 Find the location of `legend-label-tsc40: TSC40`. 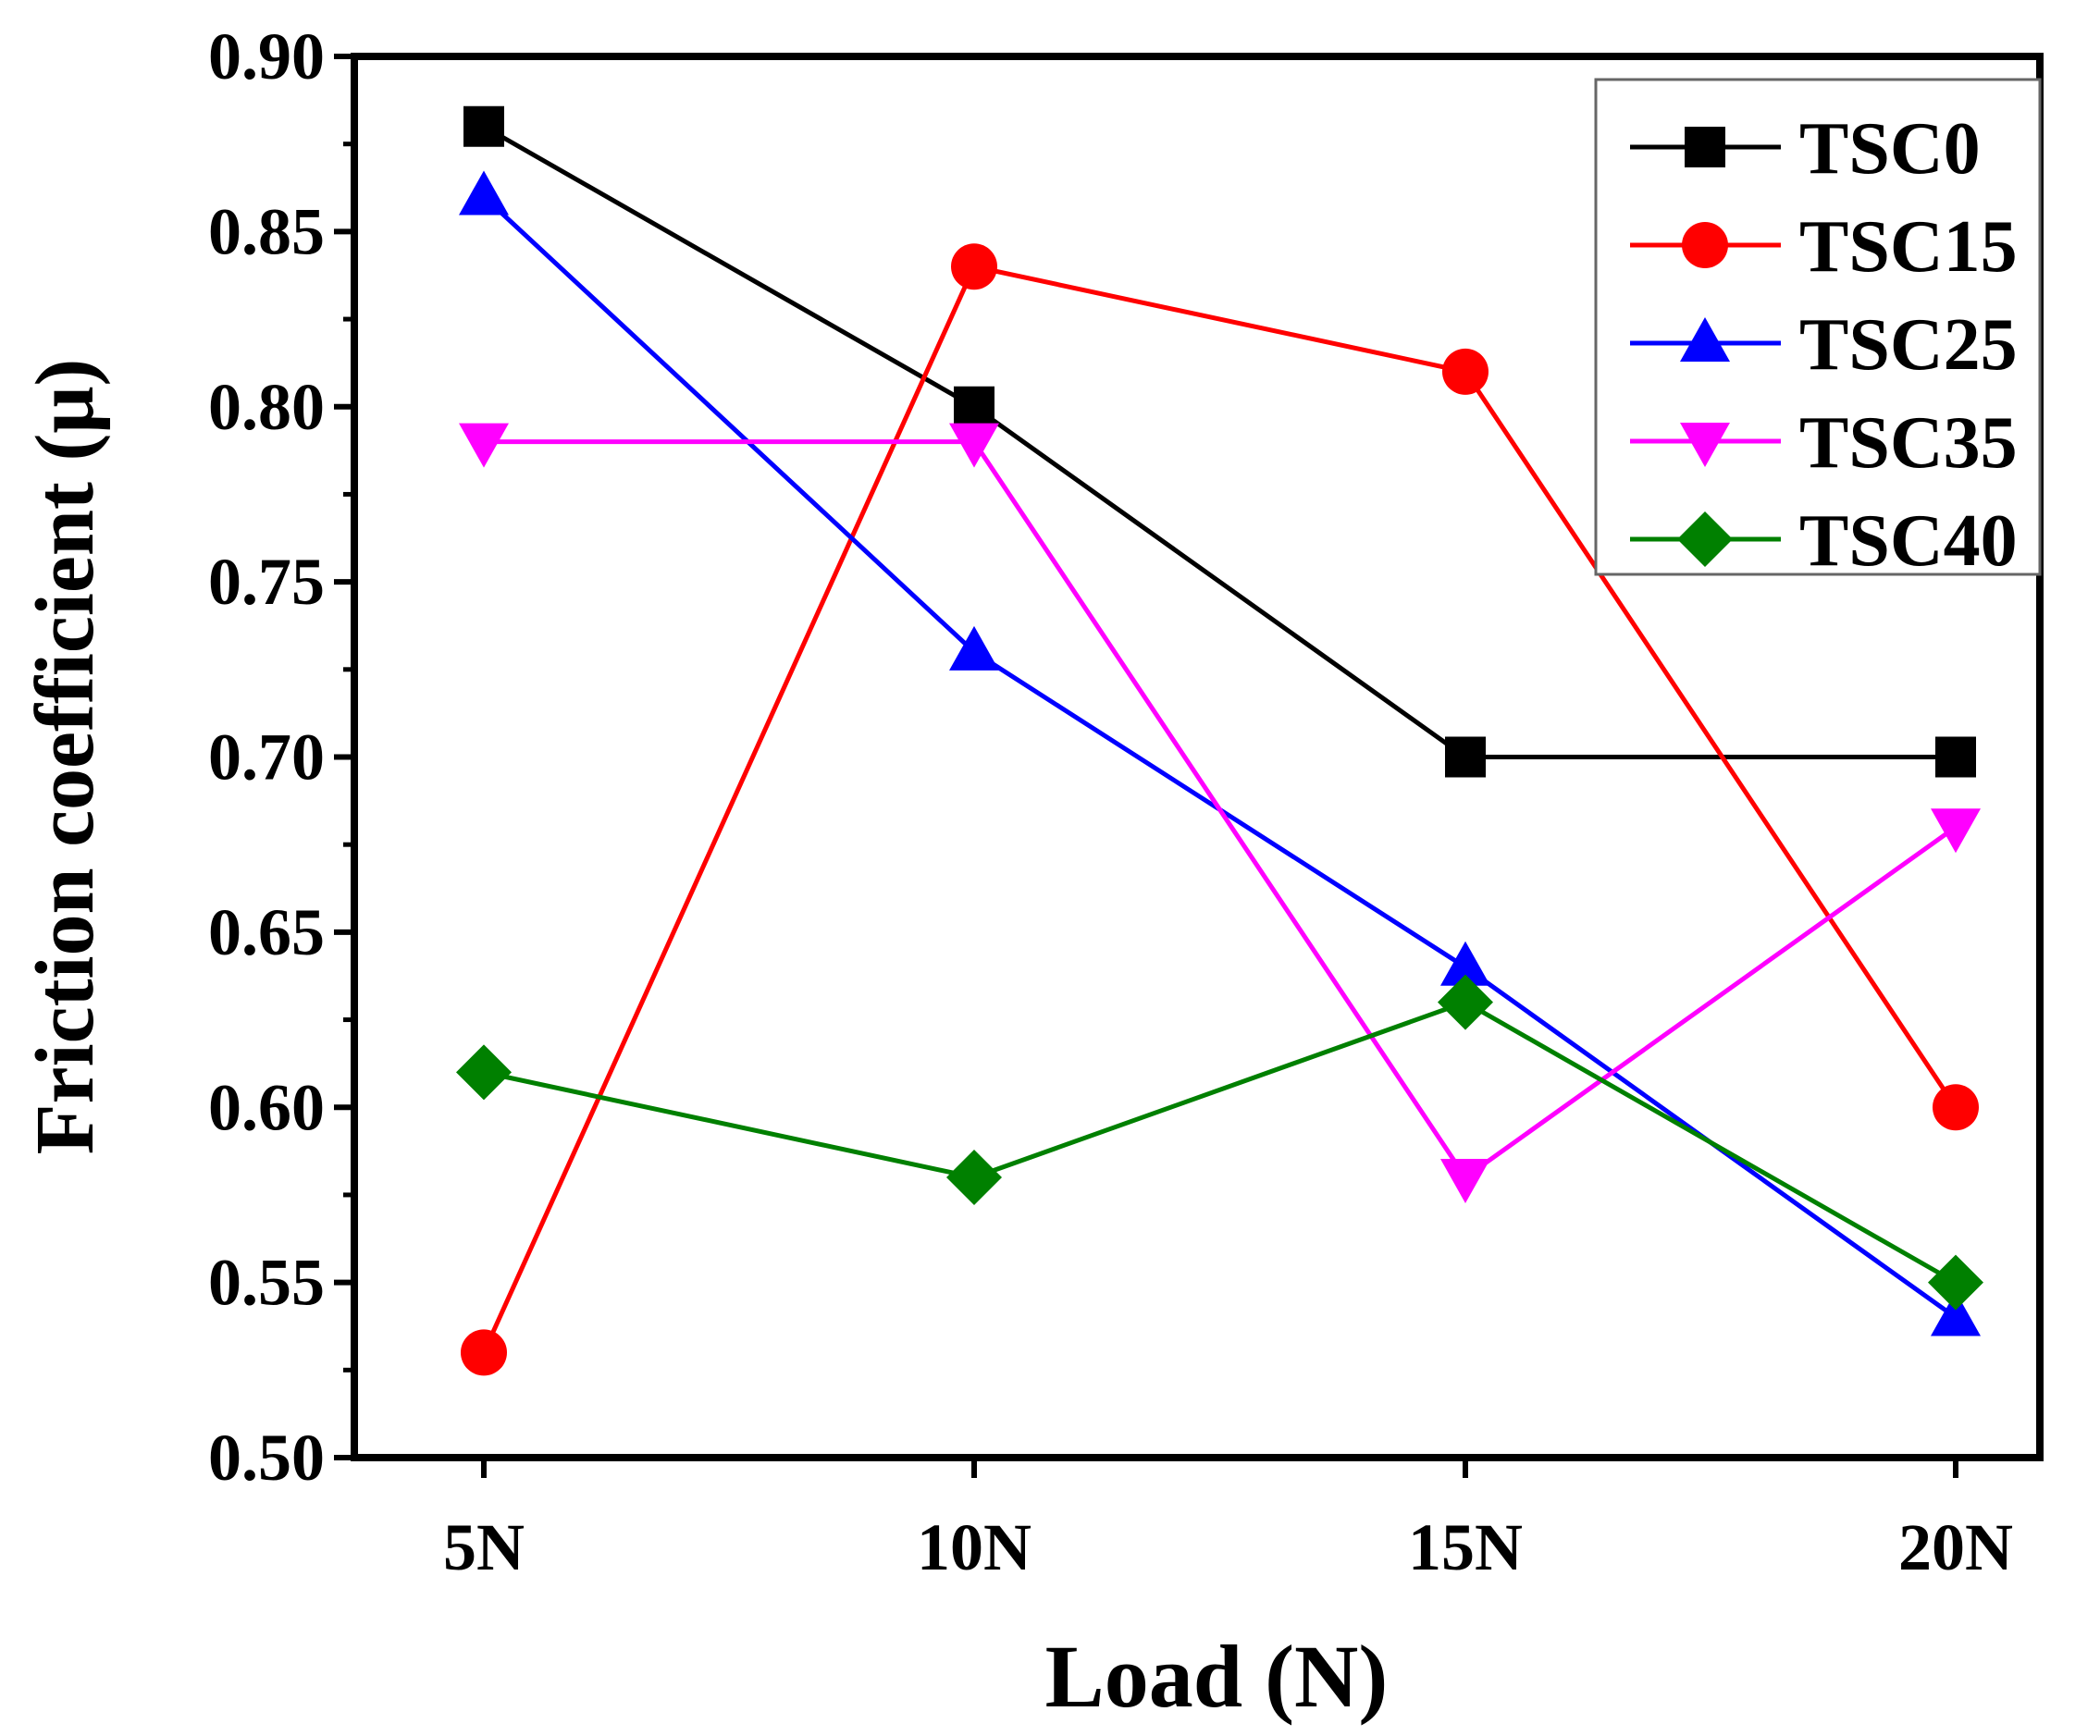

legend-label-tsc40: TSC40 is located at coordinates (1908, 541).